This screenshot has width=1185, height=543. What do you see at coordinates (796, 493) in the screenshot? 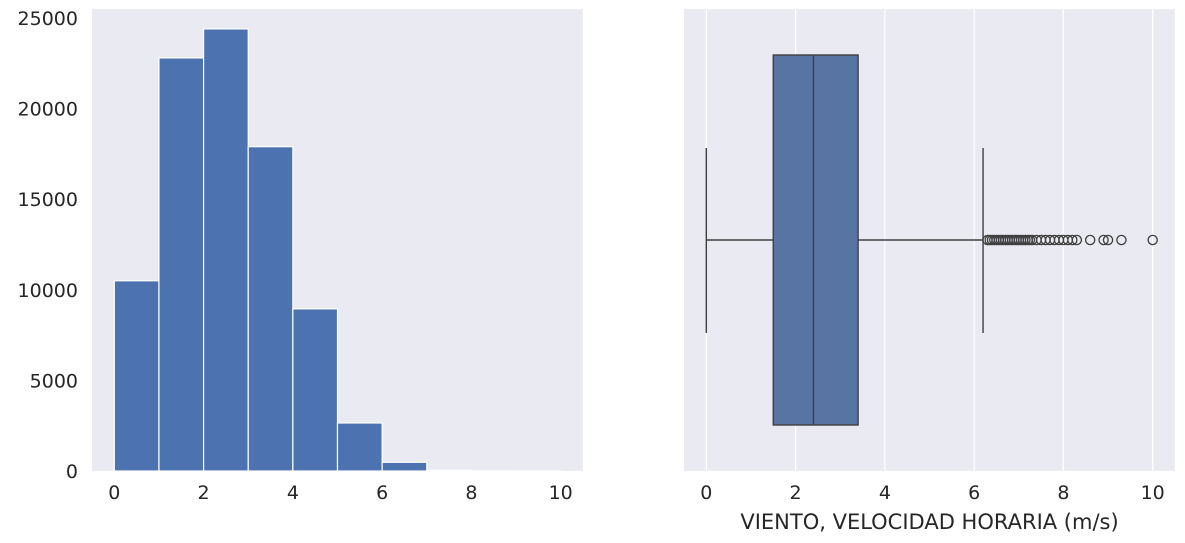
I see `boxplot-x-tick-label: 2` at bounding box center [796, 493].